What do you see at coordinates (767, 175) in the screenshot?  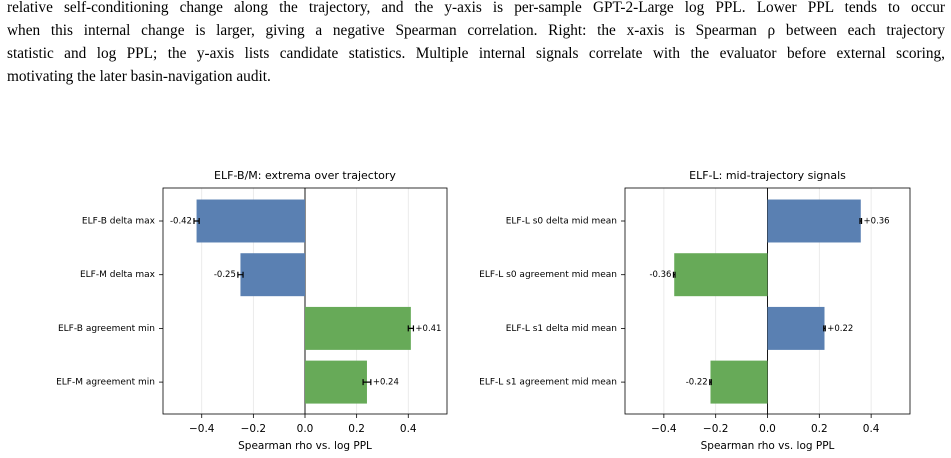 I see `chart-title: ELF-L: mid-trajectory signals` at bounding box center [767, 175].